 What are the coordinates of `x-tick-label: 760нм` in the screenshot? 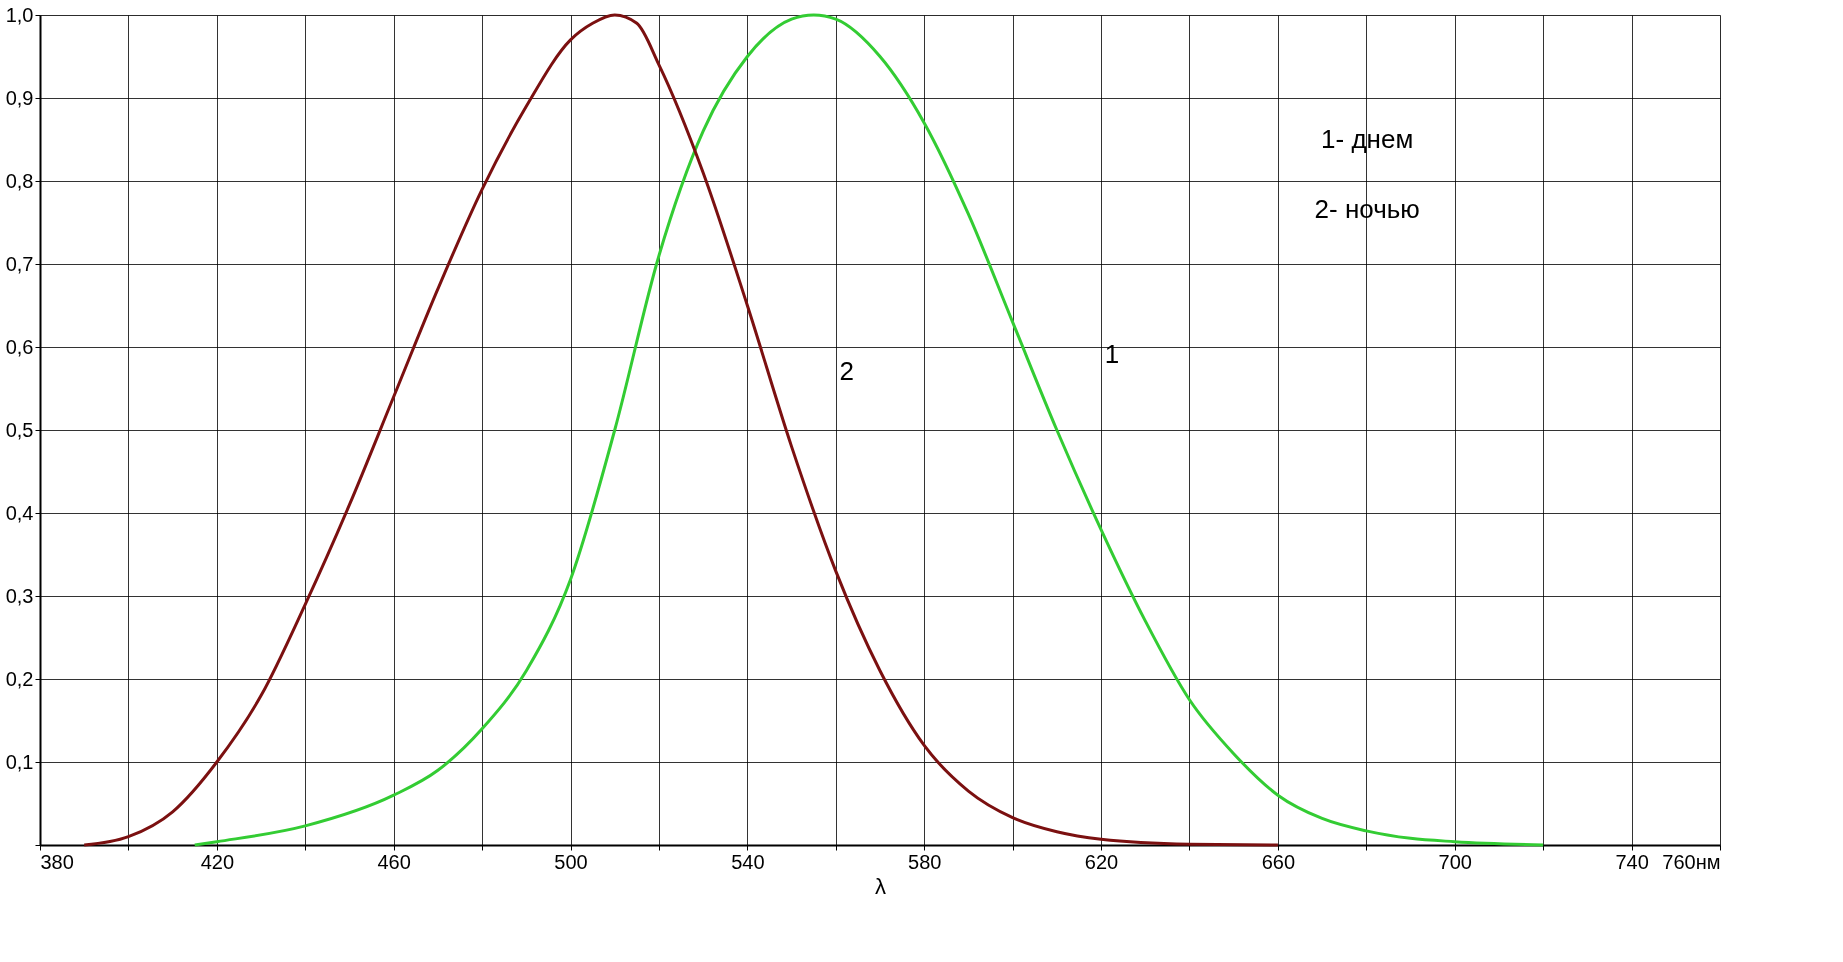 It's located at (1691, 861).